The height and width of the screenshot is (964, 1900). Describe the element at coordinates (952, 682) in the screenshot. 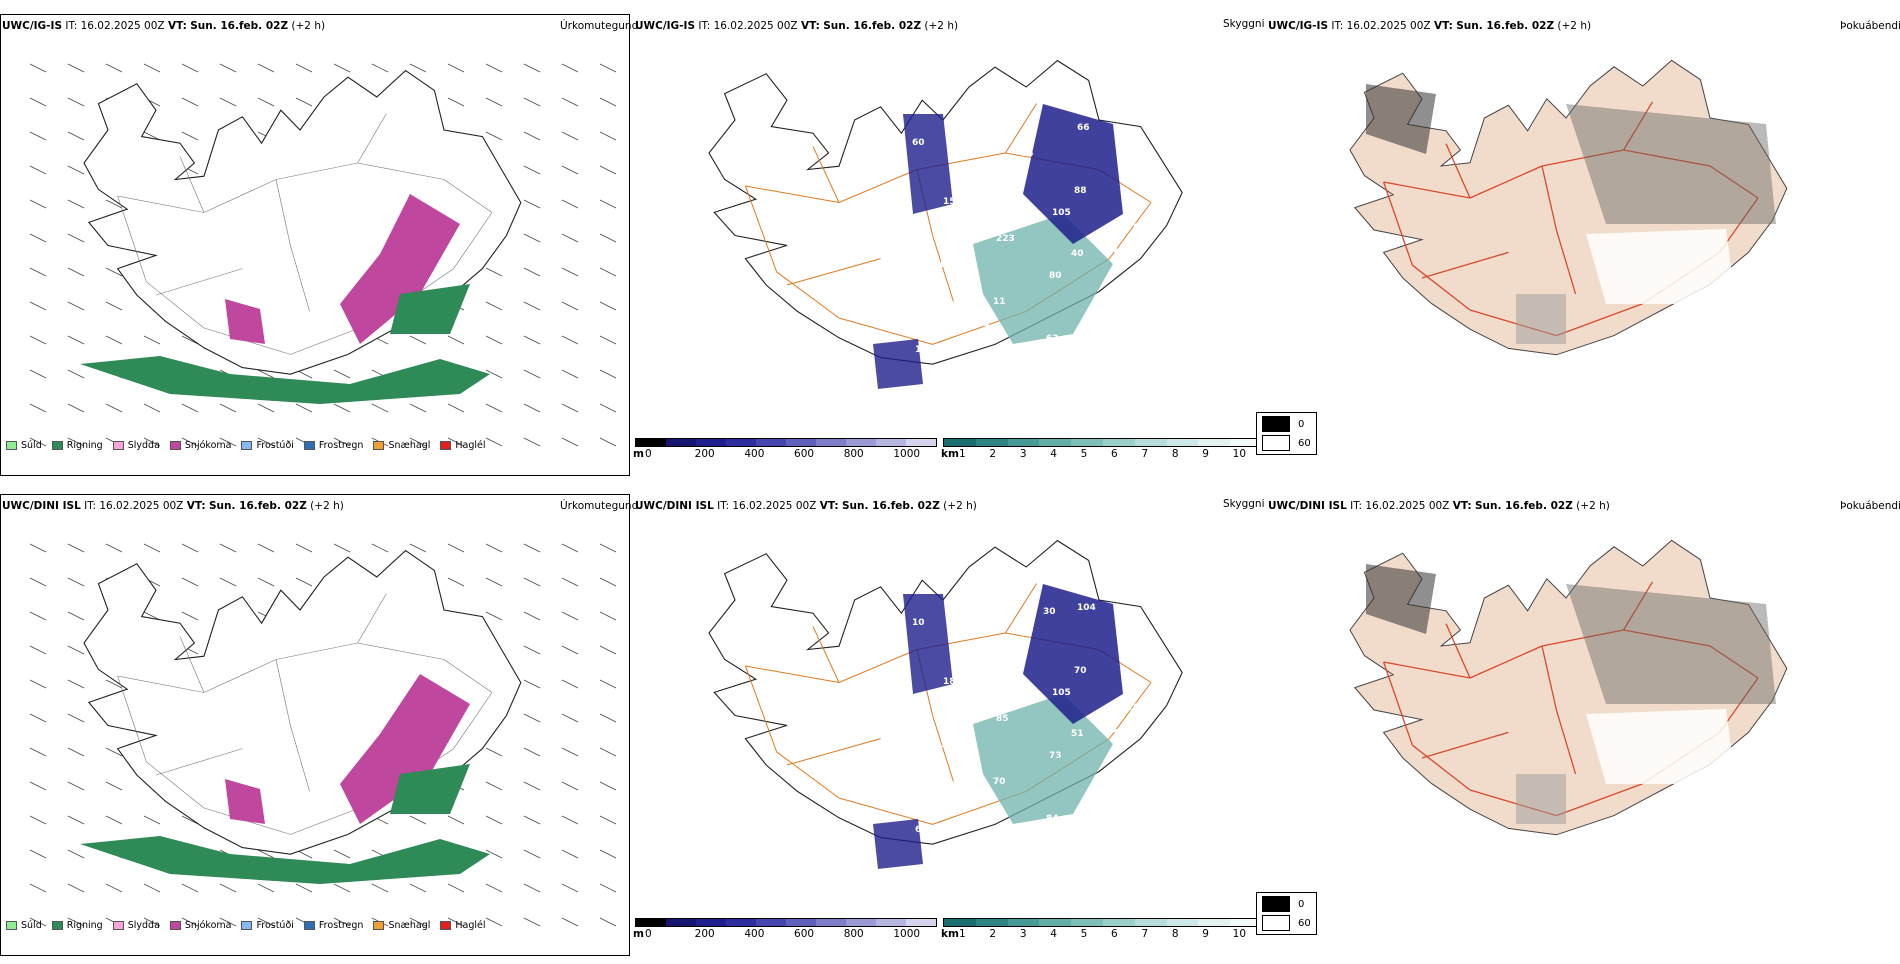

I see `cloud-base-label: 181` at that location.